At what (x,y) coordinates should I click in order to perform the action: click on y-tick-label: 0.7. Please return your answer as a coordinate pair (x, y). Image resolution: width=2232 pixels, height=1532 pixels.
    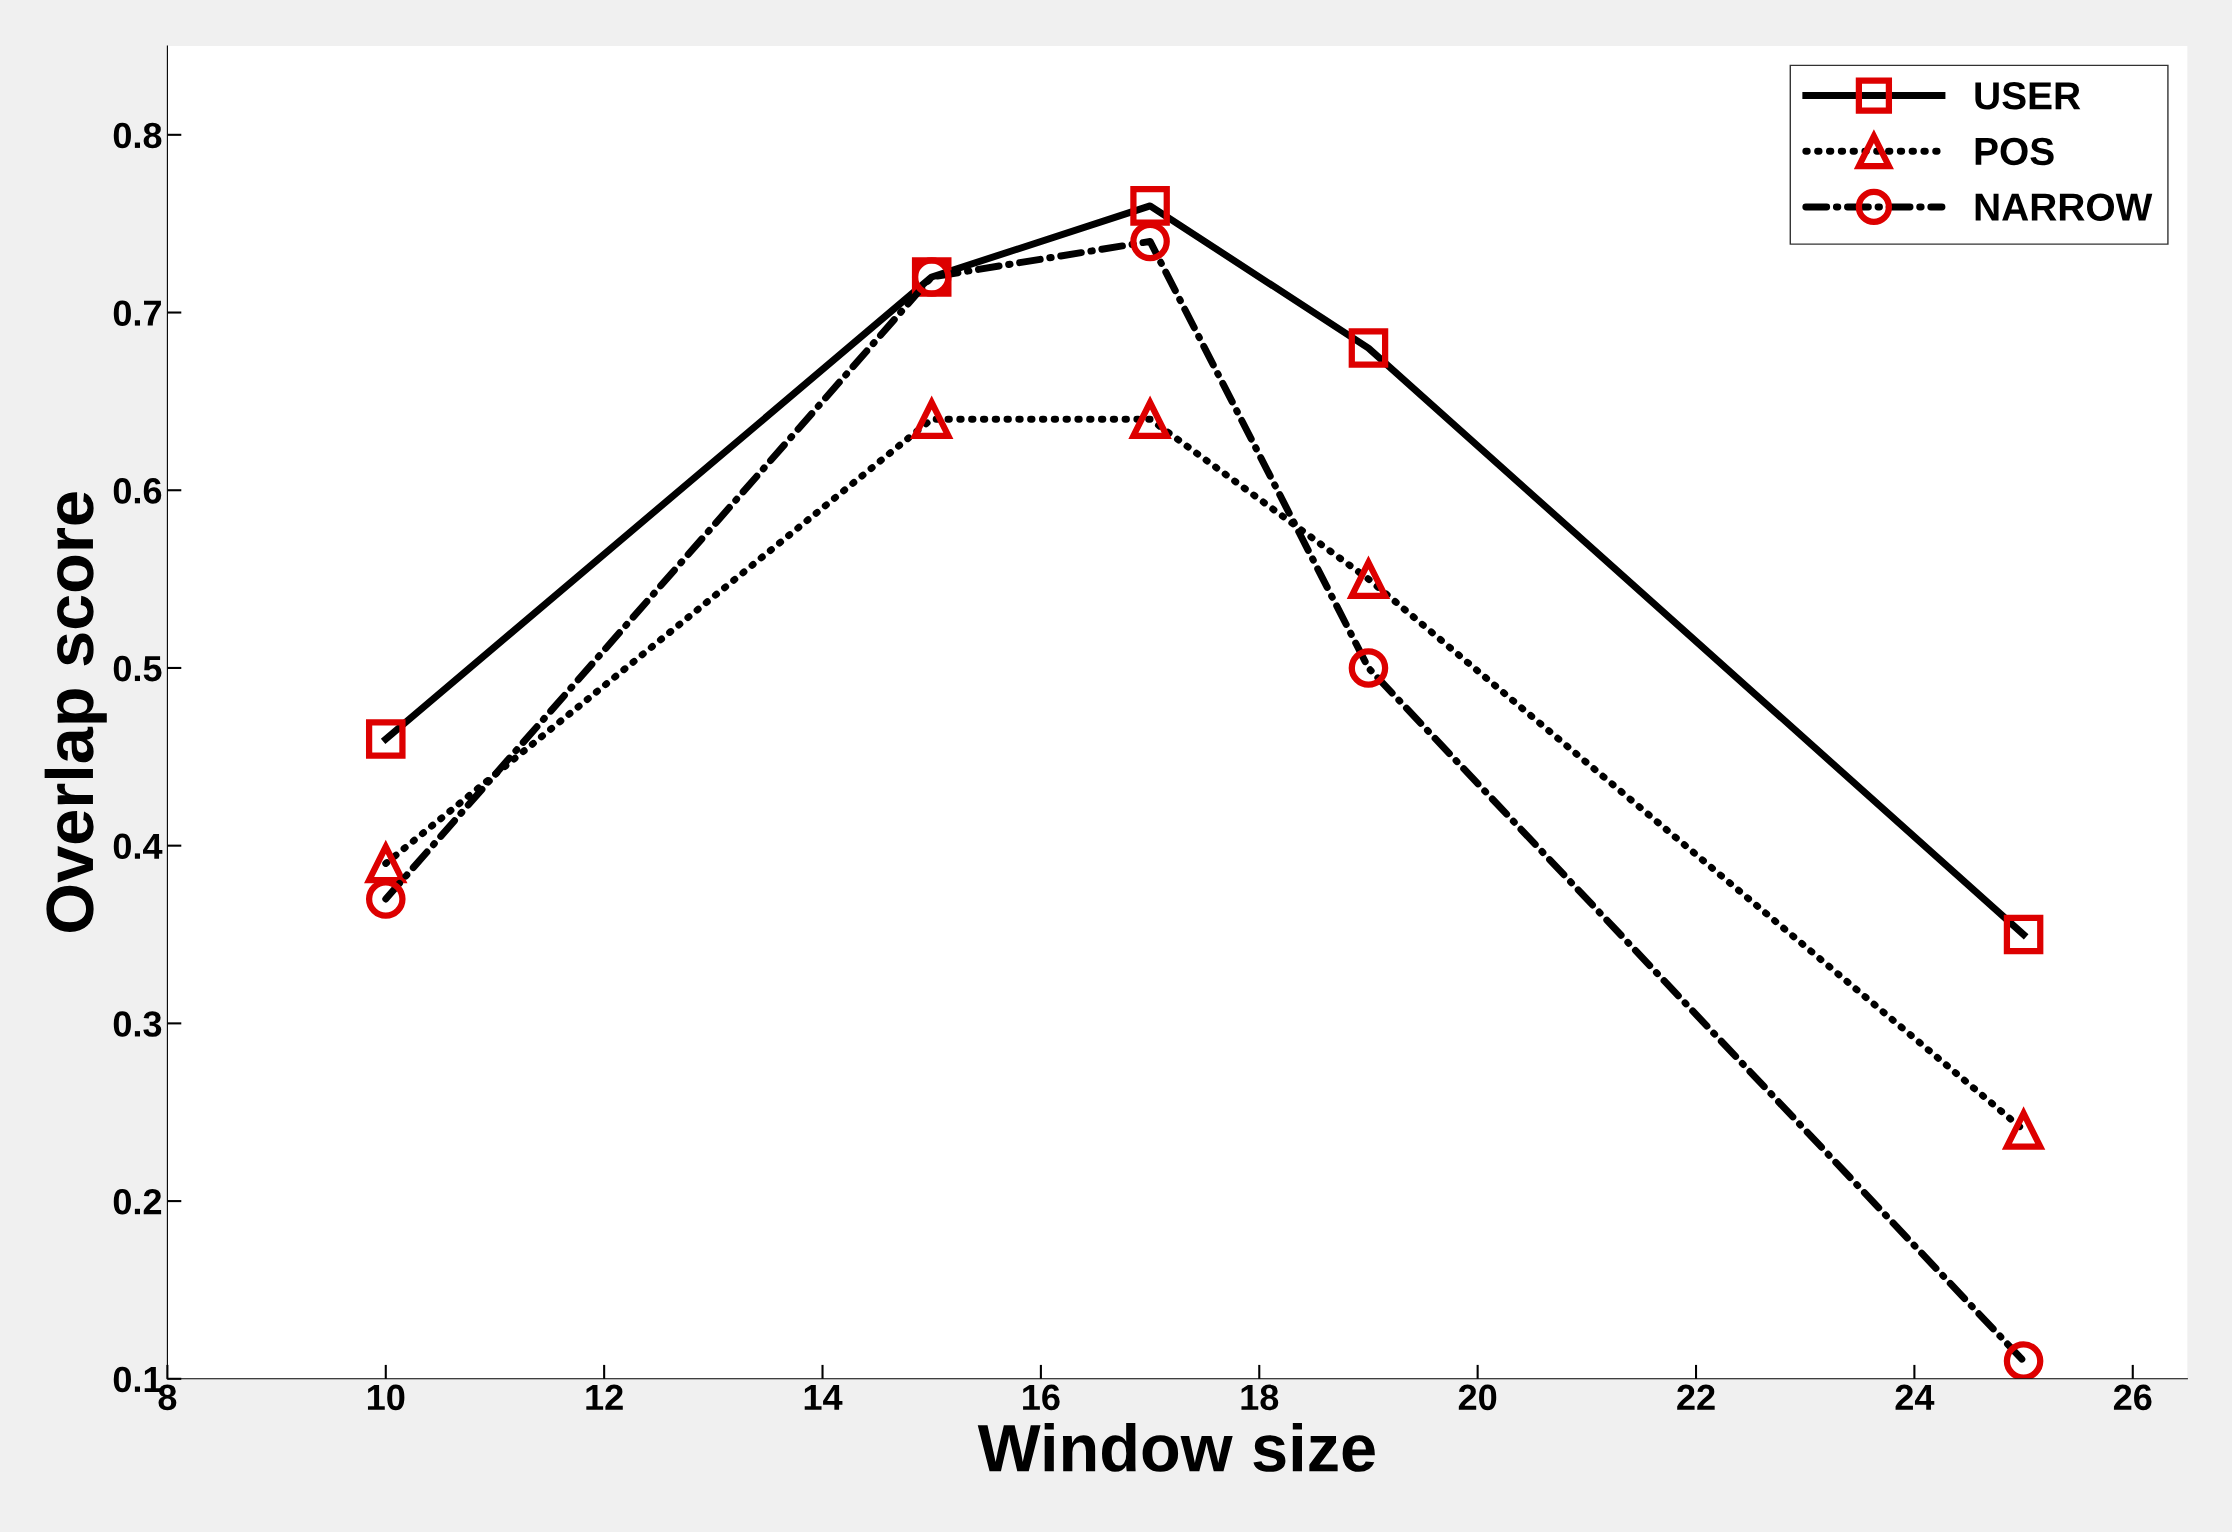
    Looking at the image, I should click on (137, 313).